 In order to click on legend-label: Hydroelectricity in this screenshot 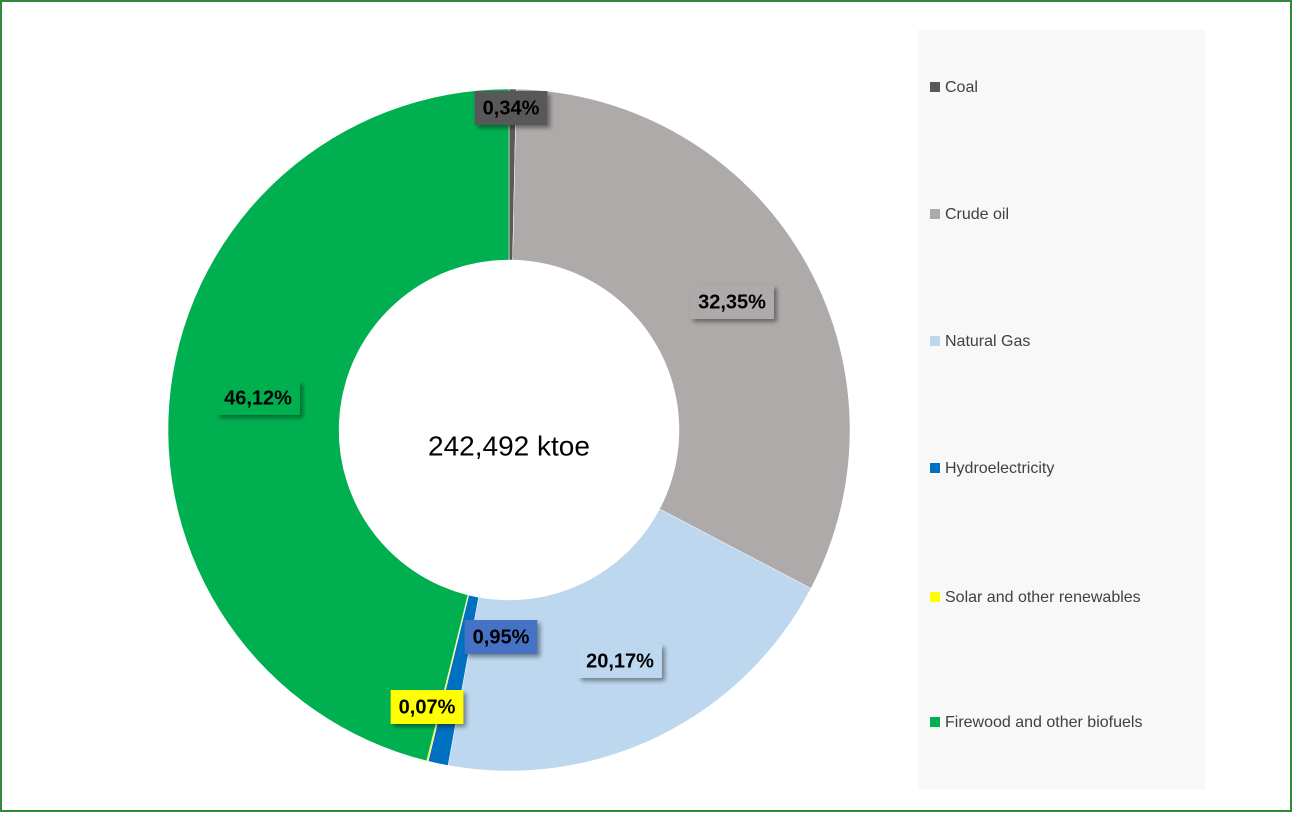, I will do `click(999, 468)`.